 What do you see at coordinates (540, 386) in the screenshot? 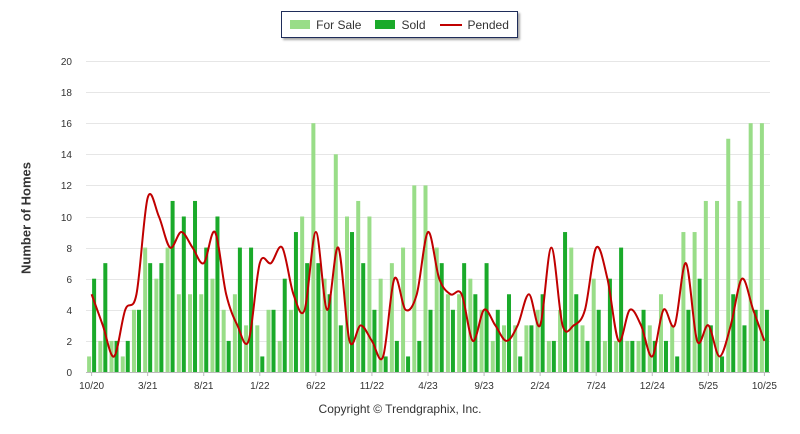
I see `x-tick-label: 2/24` at bounding box center [540, 386].